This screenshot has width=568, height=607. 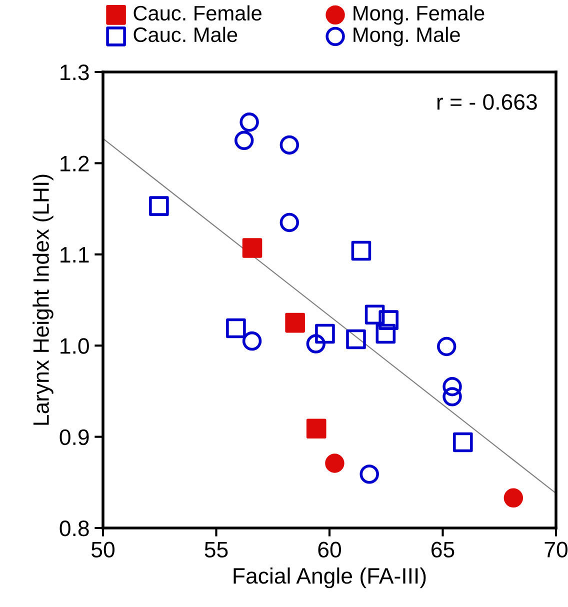 What do you see at coordinates (419, 15) in the screenshot?
I see `legend-label: Mong. Female` at bounding box center [419, 15].